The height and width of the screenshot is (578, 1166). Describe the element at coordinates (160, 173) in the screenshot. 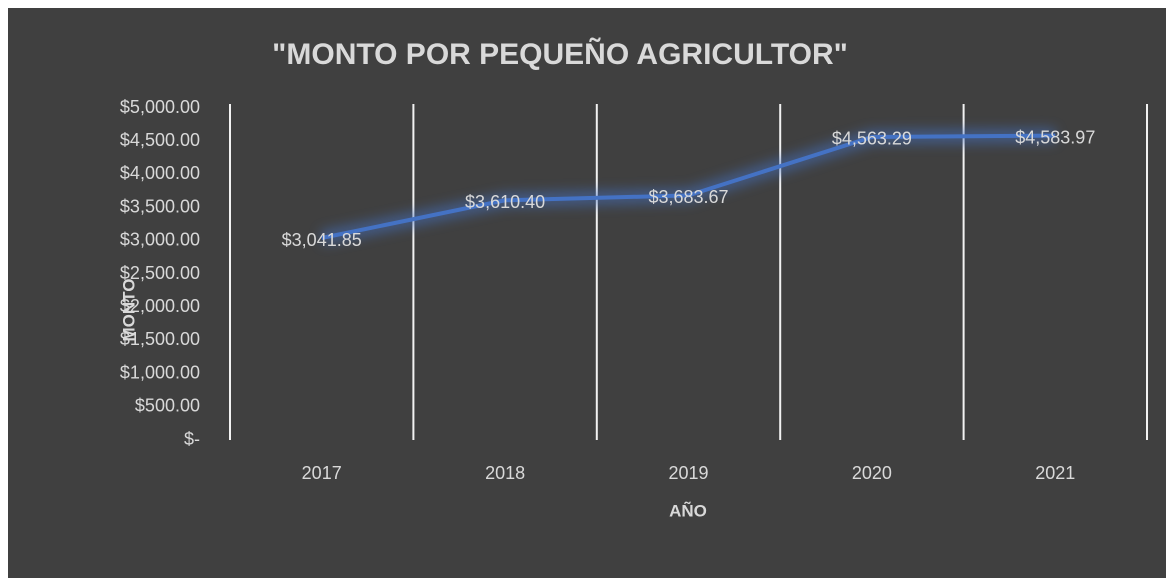

I see `y-tick-label: $4,000.00` at that location.